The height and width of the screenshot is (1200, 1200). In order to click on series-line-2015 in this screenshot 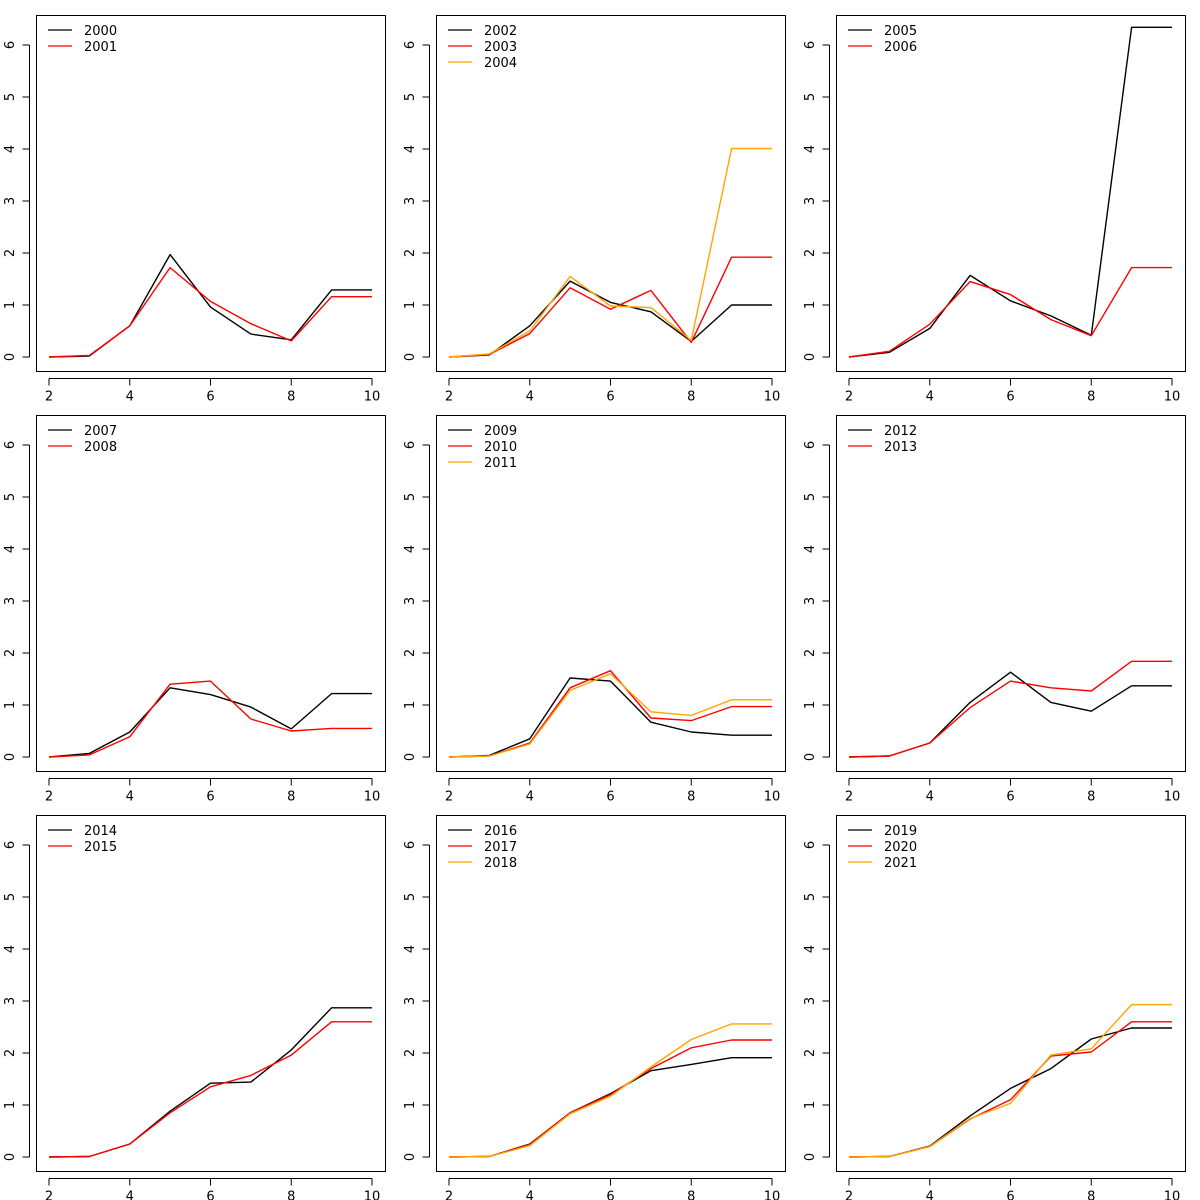, I will do `click(210, 1089)`.